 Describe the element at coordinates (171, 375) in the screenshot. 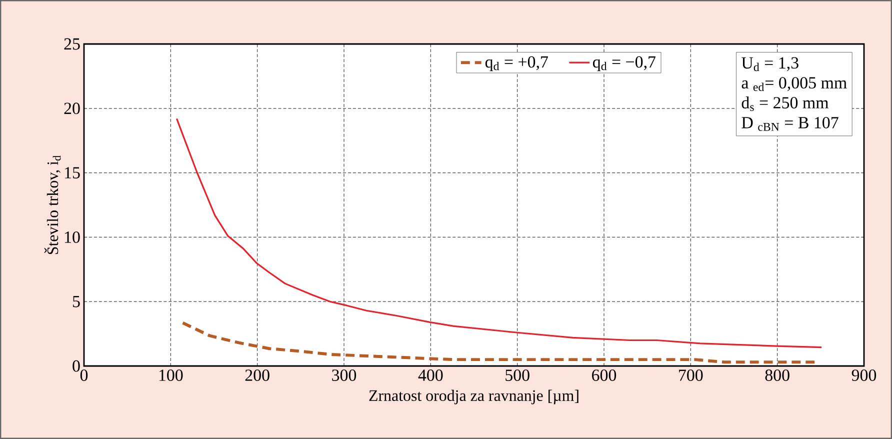

I see `x-tick-label: 100` at that location.